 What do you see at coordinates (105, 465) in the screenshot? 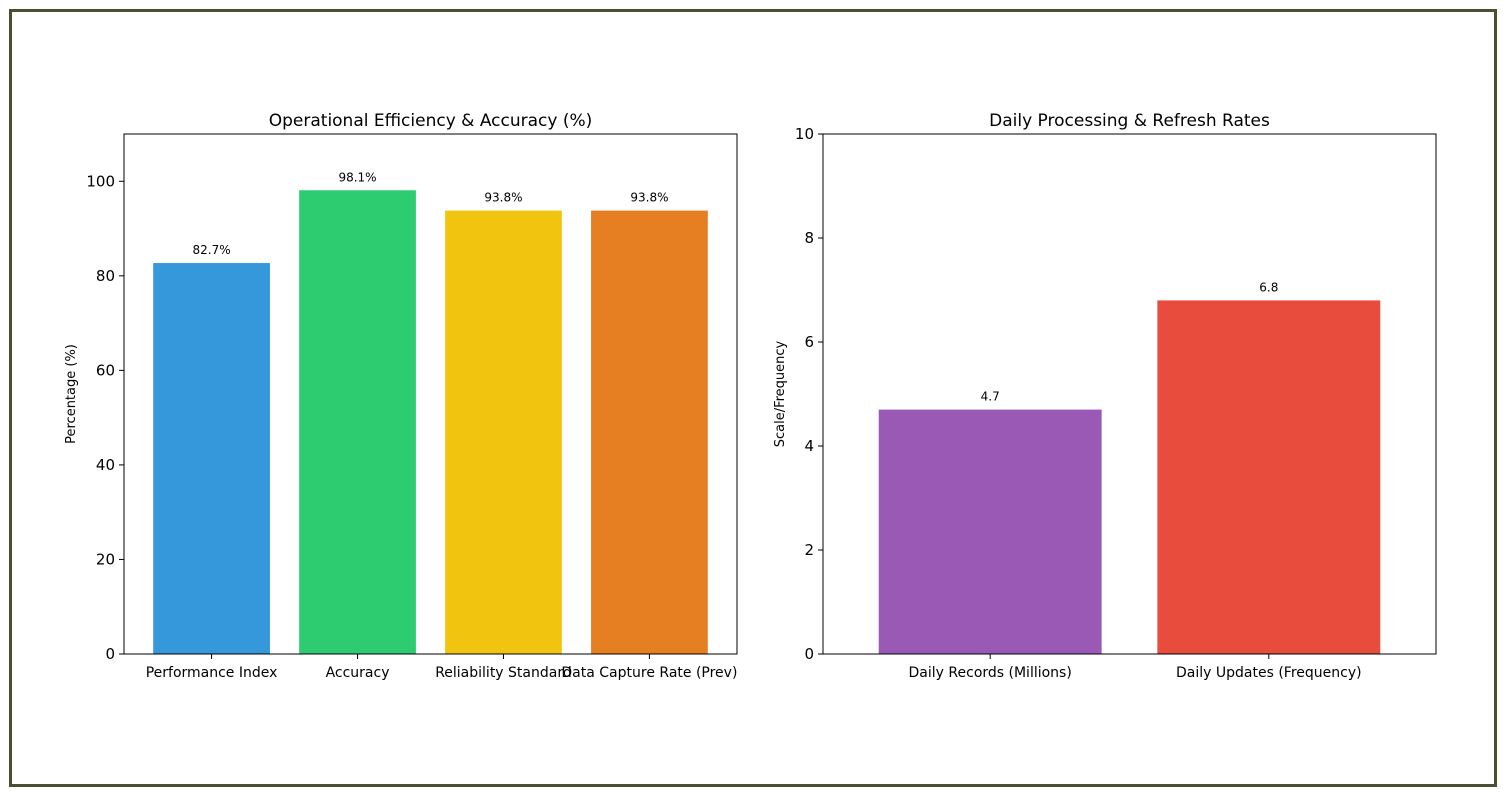
I see `y-tick-label: 40` at bounding box center [105, 465].